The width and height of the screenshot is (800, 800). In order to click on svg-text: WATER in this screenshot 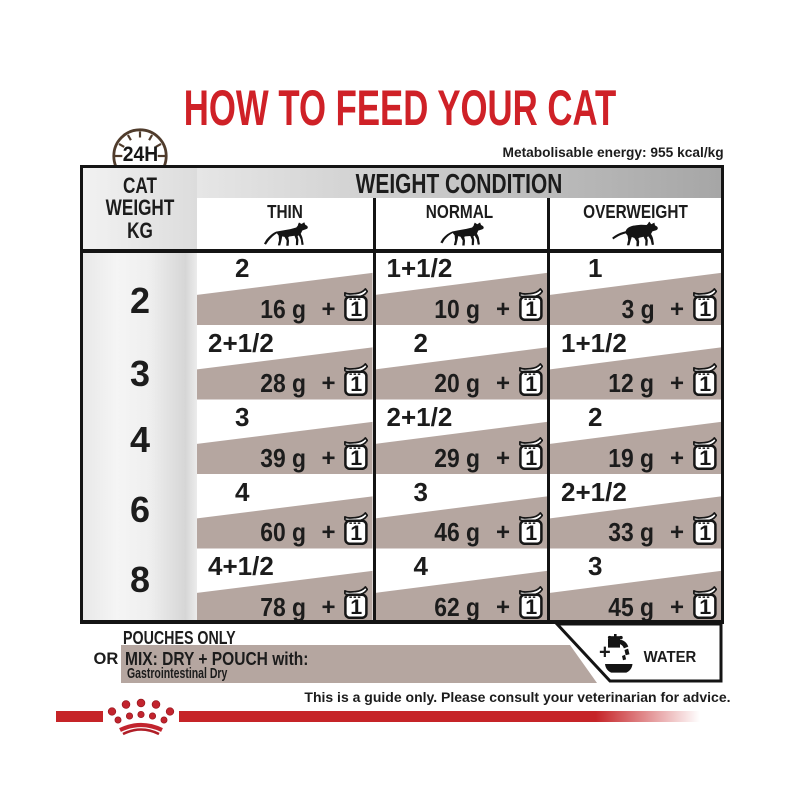, I will do `click(670, 658)`.